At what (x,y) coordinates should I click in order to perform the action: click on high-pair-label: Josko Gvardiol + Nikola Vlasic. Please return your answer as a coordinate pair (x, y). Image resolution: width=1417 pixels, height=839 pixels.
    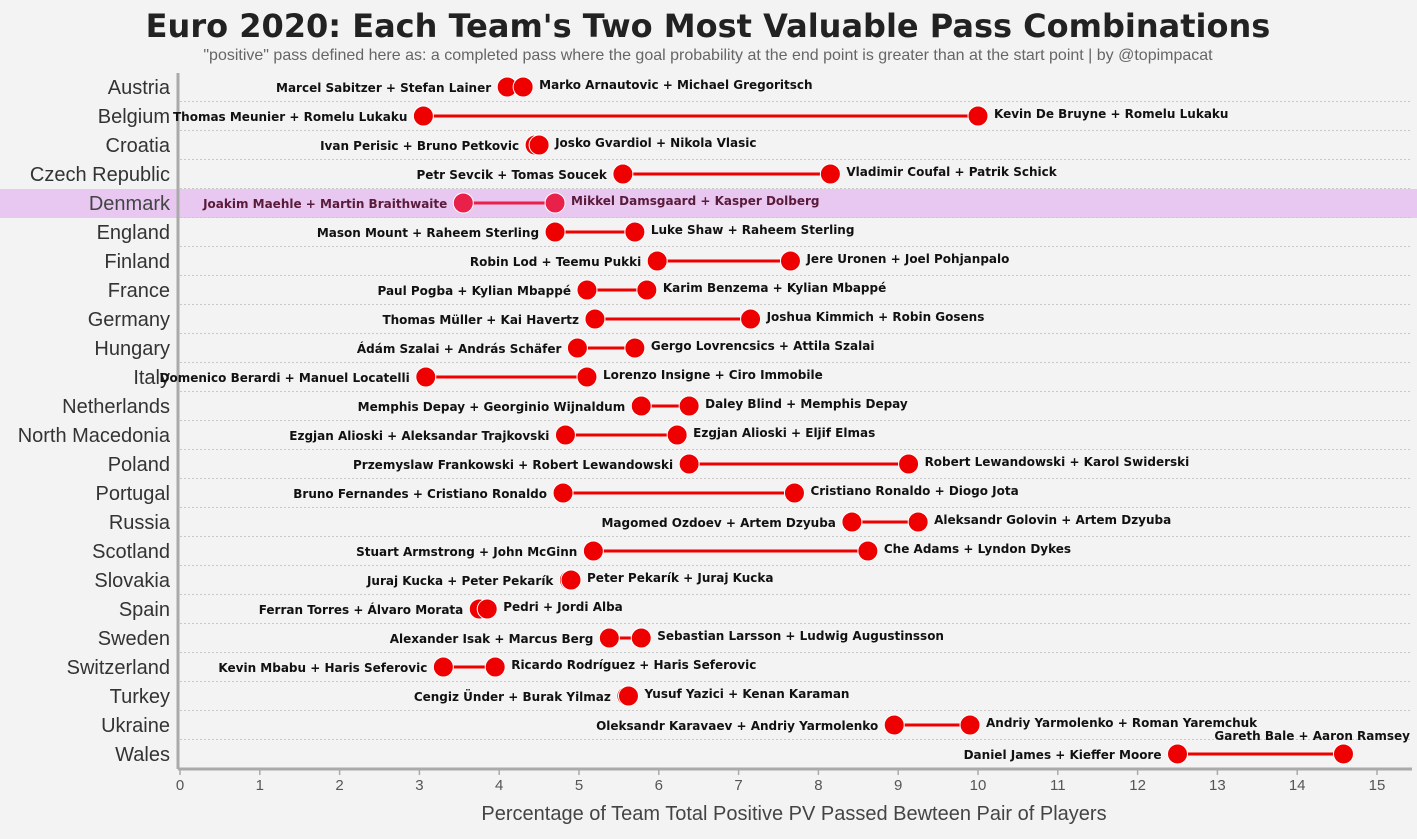
    Looking at the image, I should click on (655, 143).